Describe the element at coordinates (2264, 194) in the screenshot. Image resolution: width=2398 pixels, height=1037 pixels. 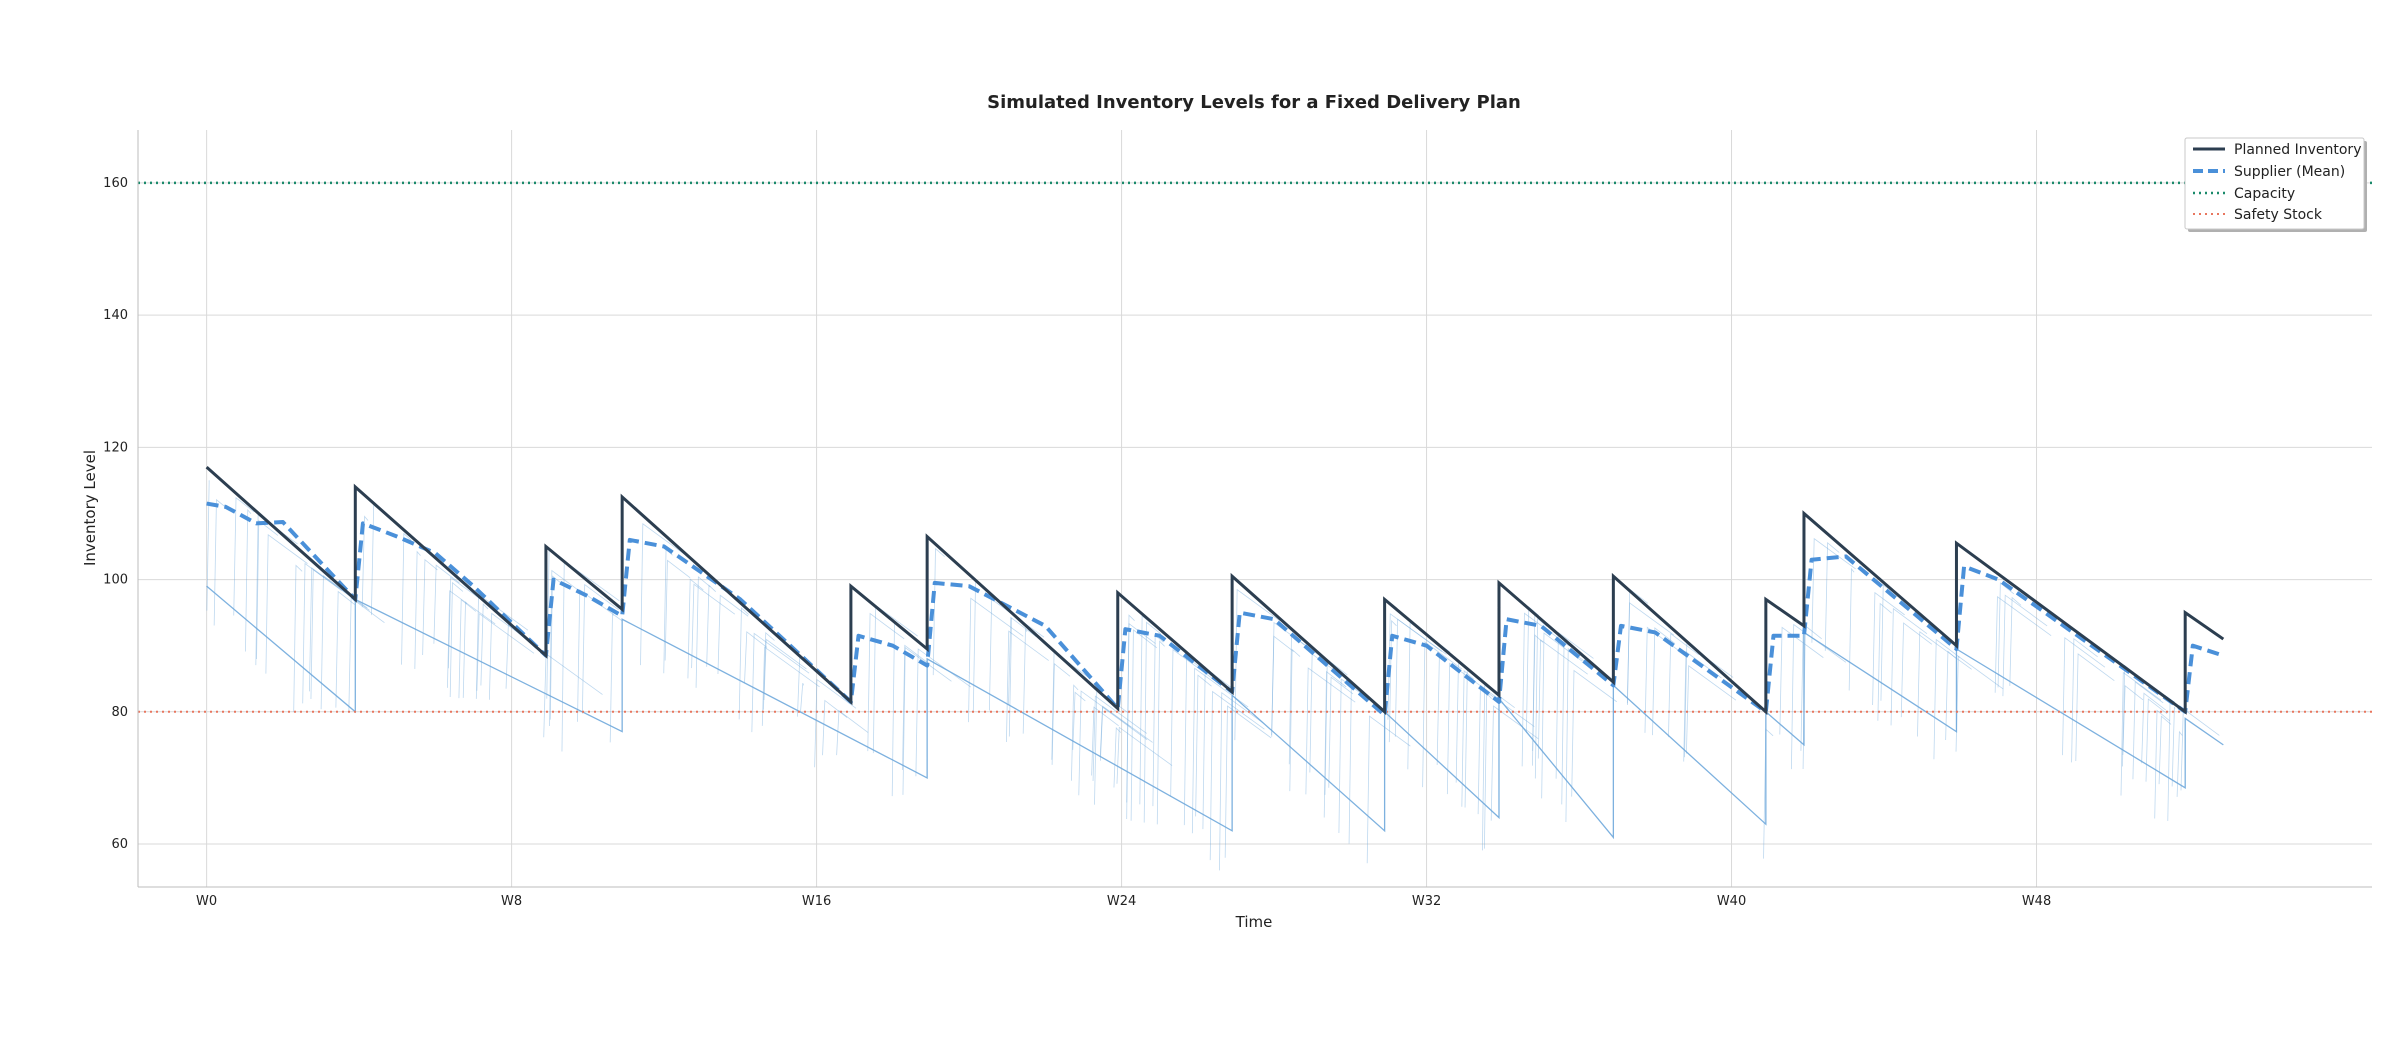
I see `legend-label-capacity: Capacity` at that location.